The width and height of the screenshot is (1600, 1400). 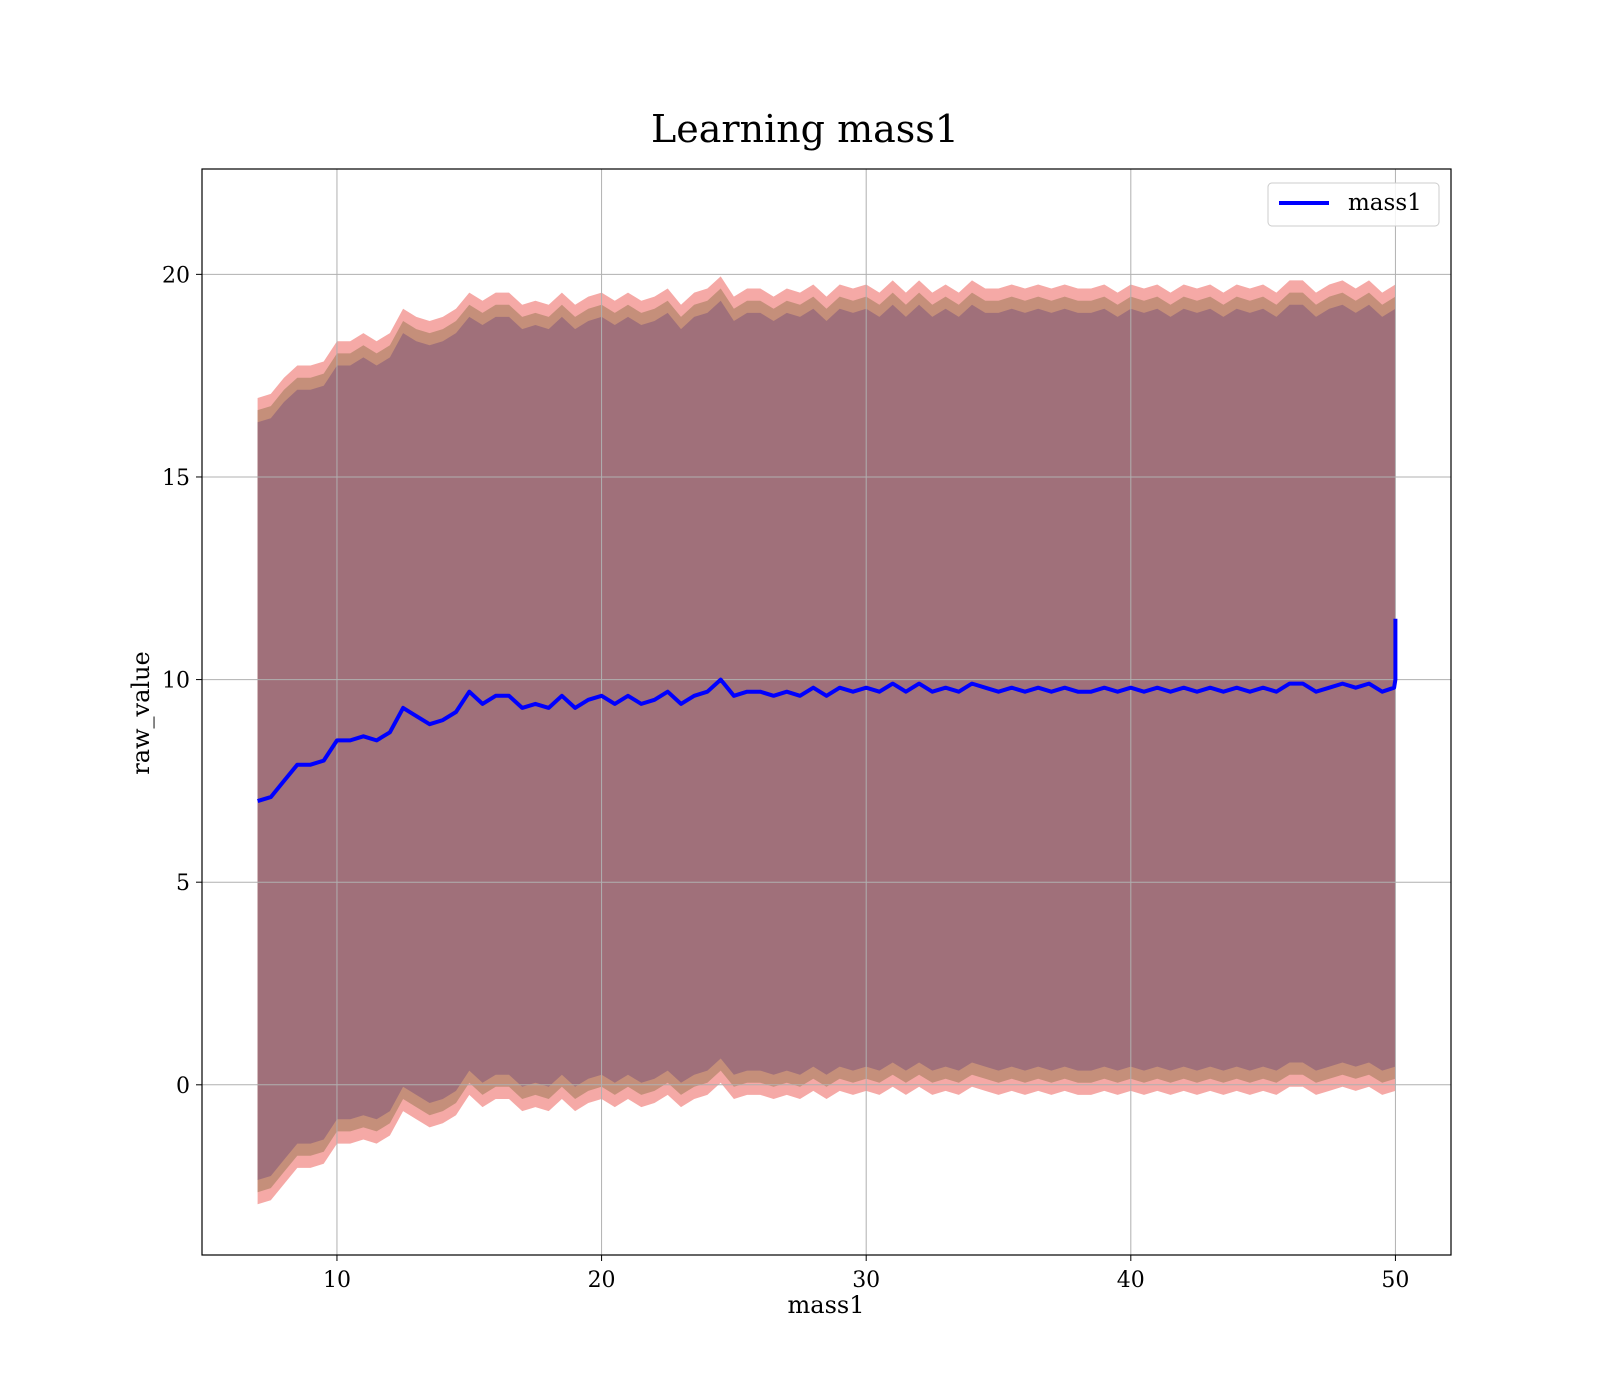 What do you see at coordinates (176, 275) in the screenshot?
I see `y-tick-label: 20` at bounding box center [176, 275].